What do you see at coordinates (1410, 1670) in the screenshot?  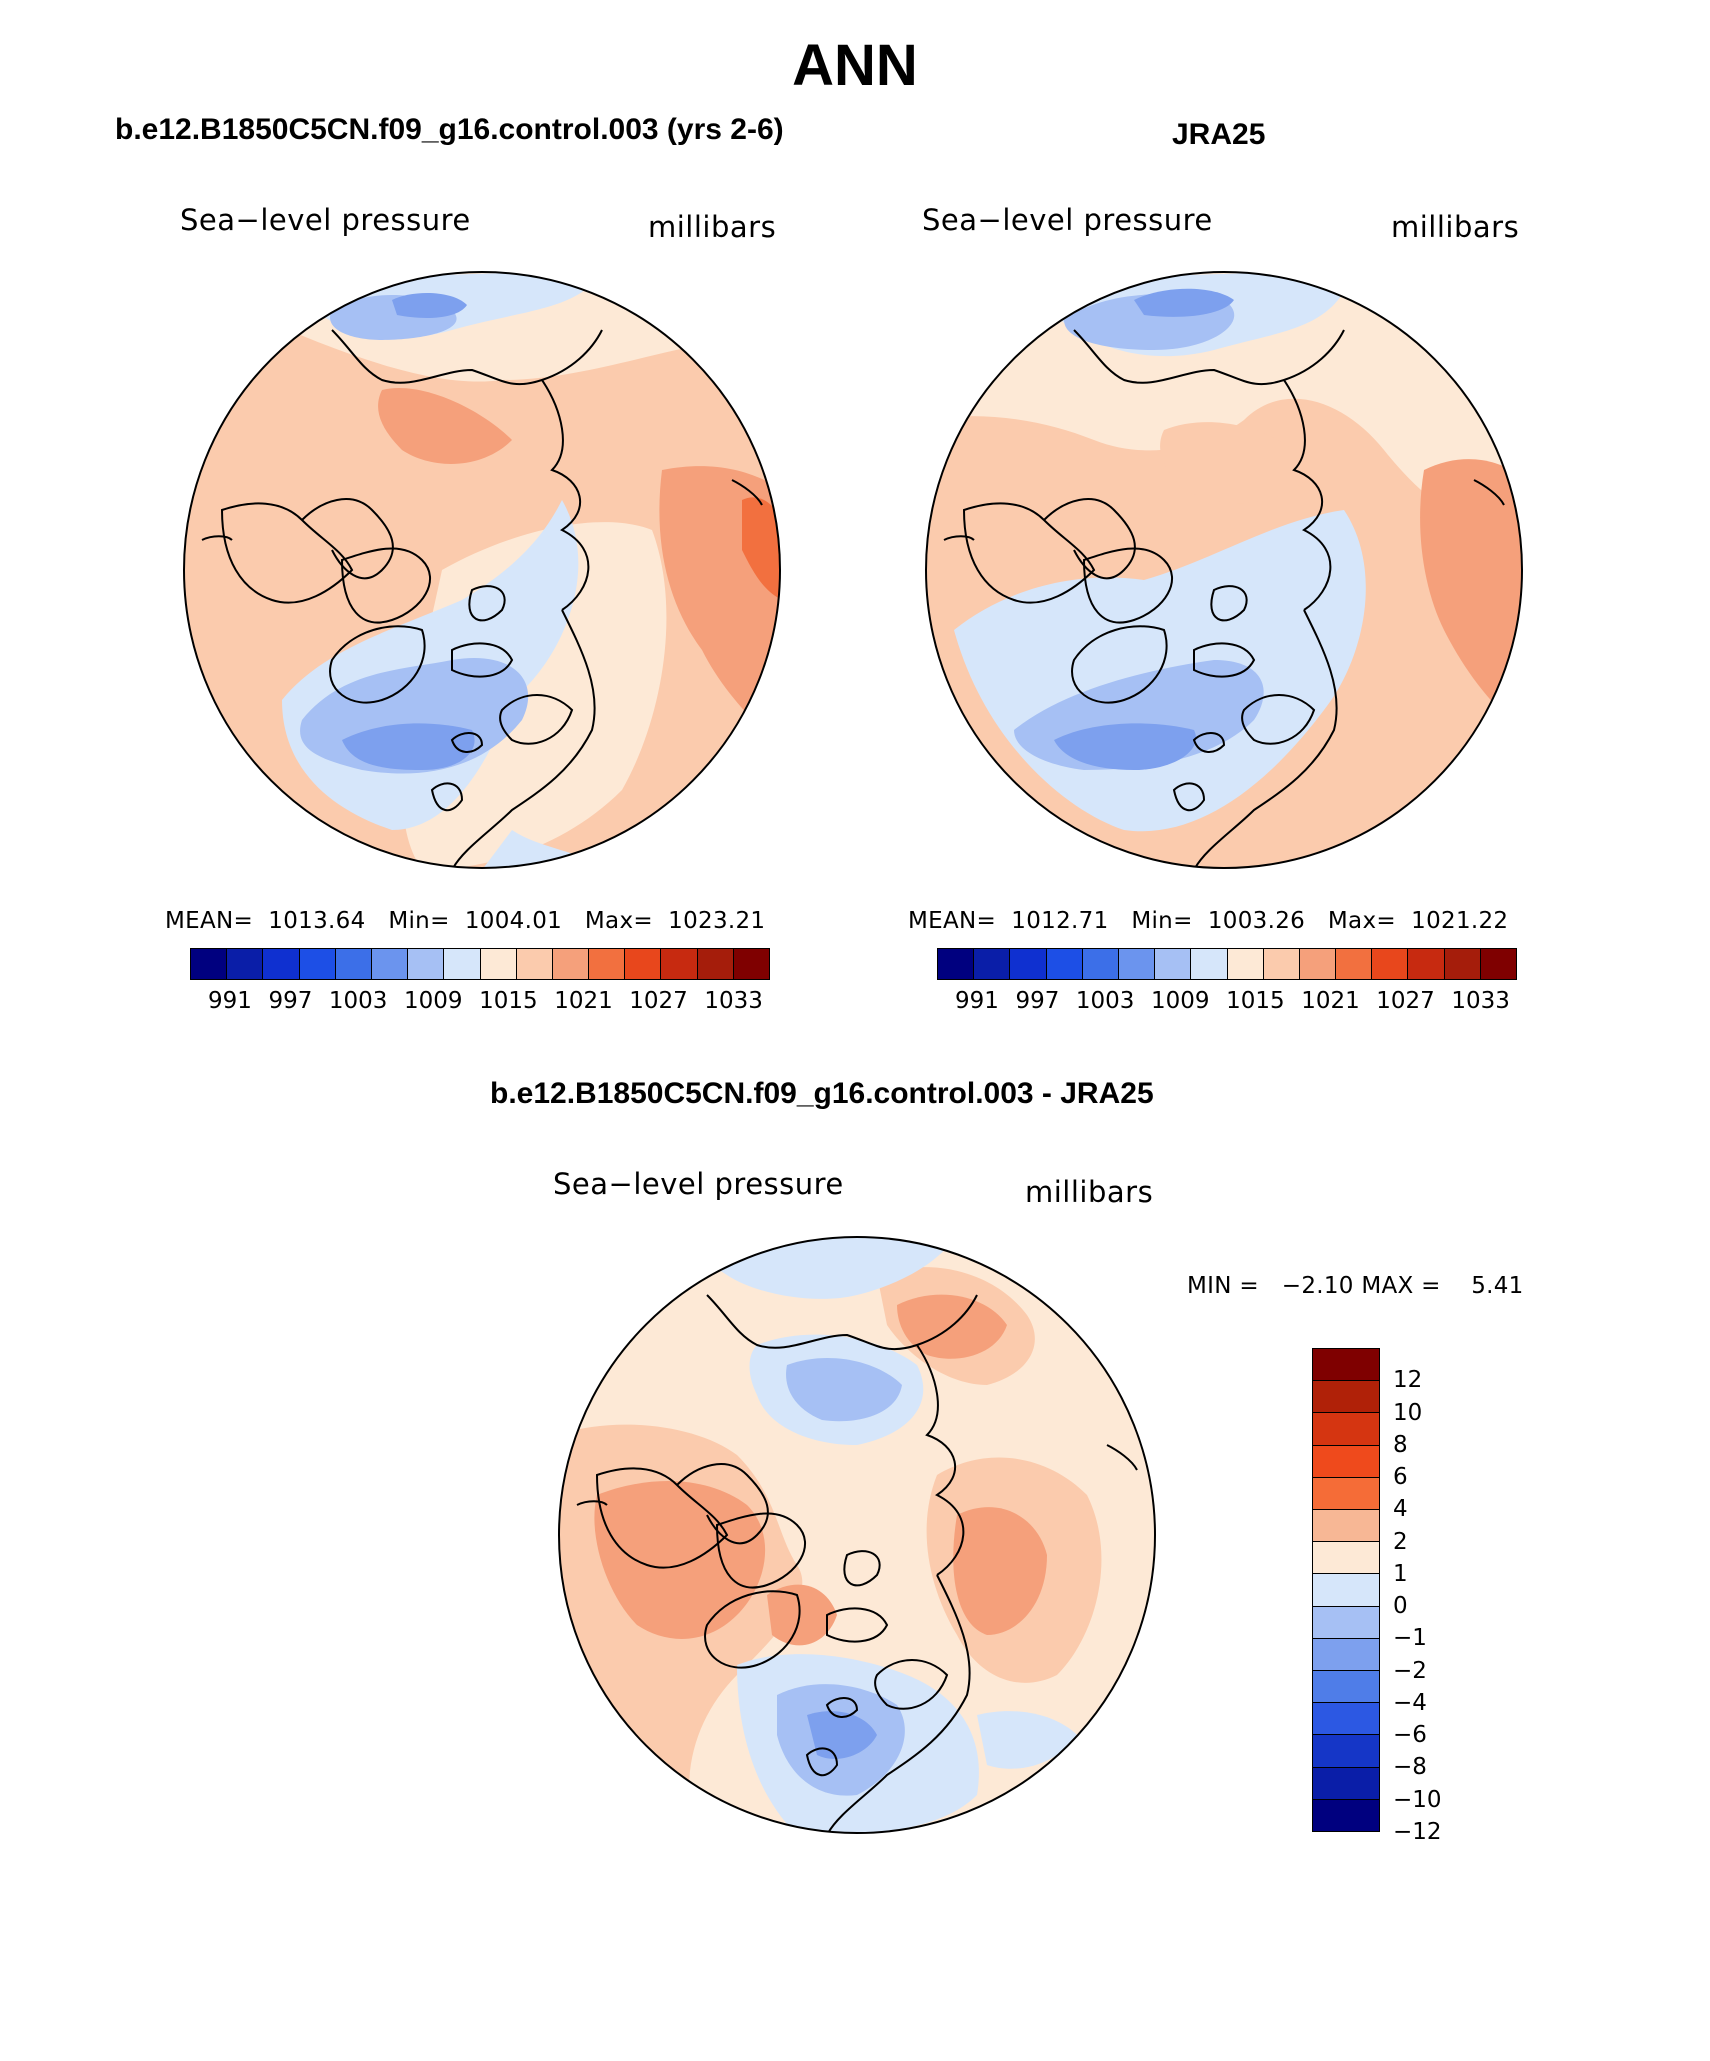 I see `colorbar-tick-label: −2` at bounding box center [1410, 1670].